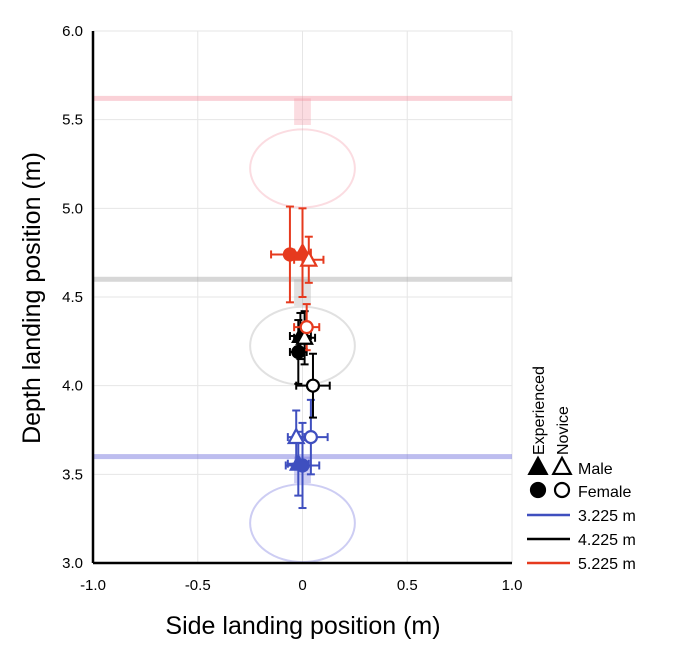 Image resolution: width=679 pixels, height=656 pixels. What do you see at coordinates (72, 386) in the screenshot?
I see `y-tick-label: 4.0` at bounding box center [72, 386].